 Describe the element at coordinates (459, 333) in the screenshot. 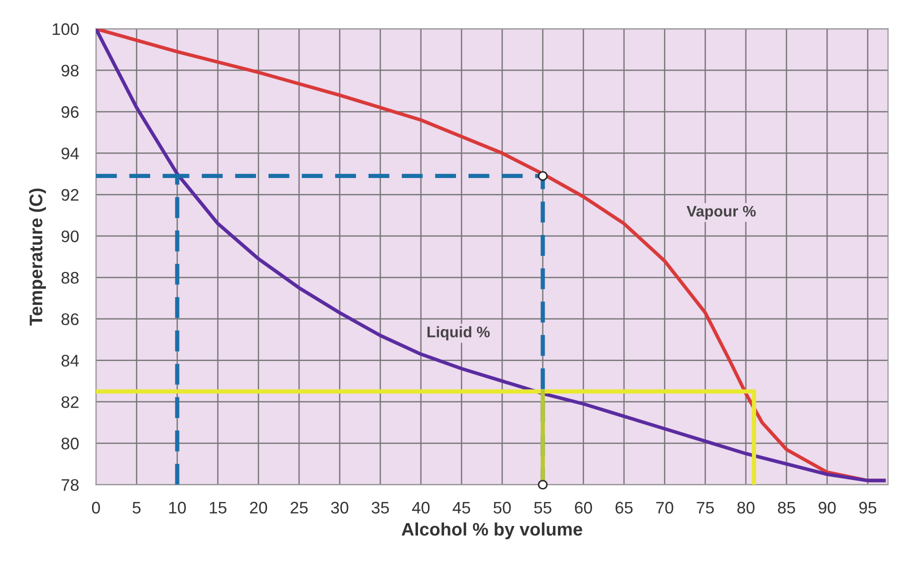

I see `series-label: Liquid %` at that location.